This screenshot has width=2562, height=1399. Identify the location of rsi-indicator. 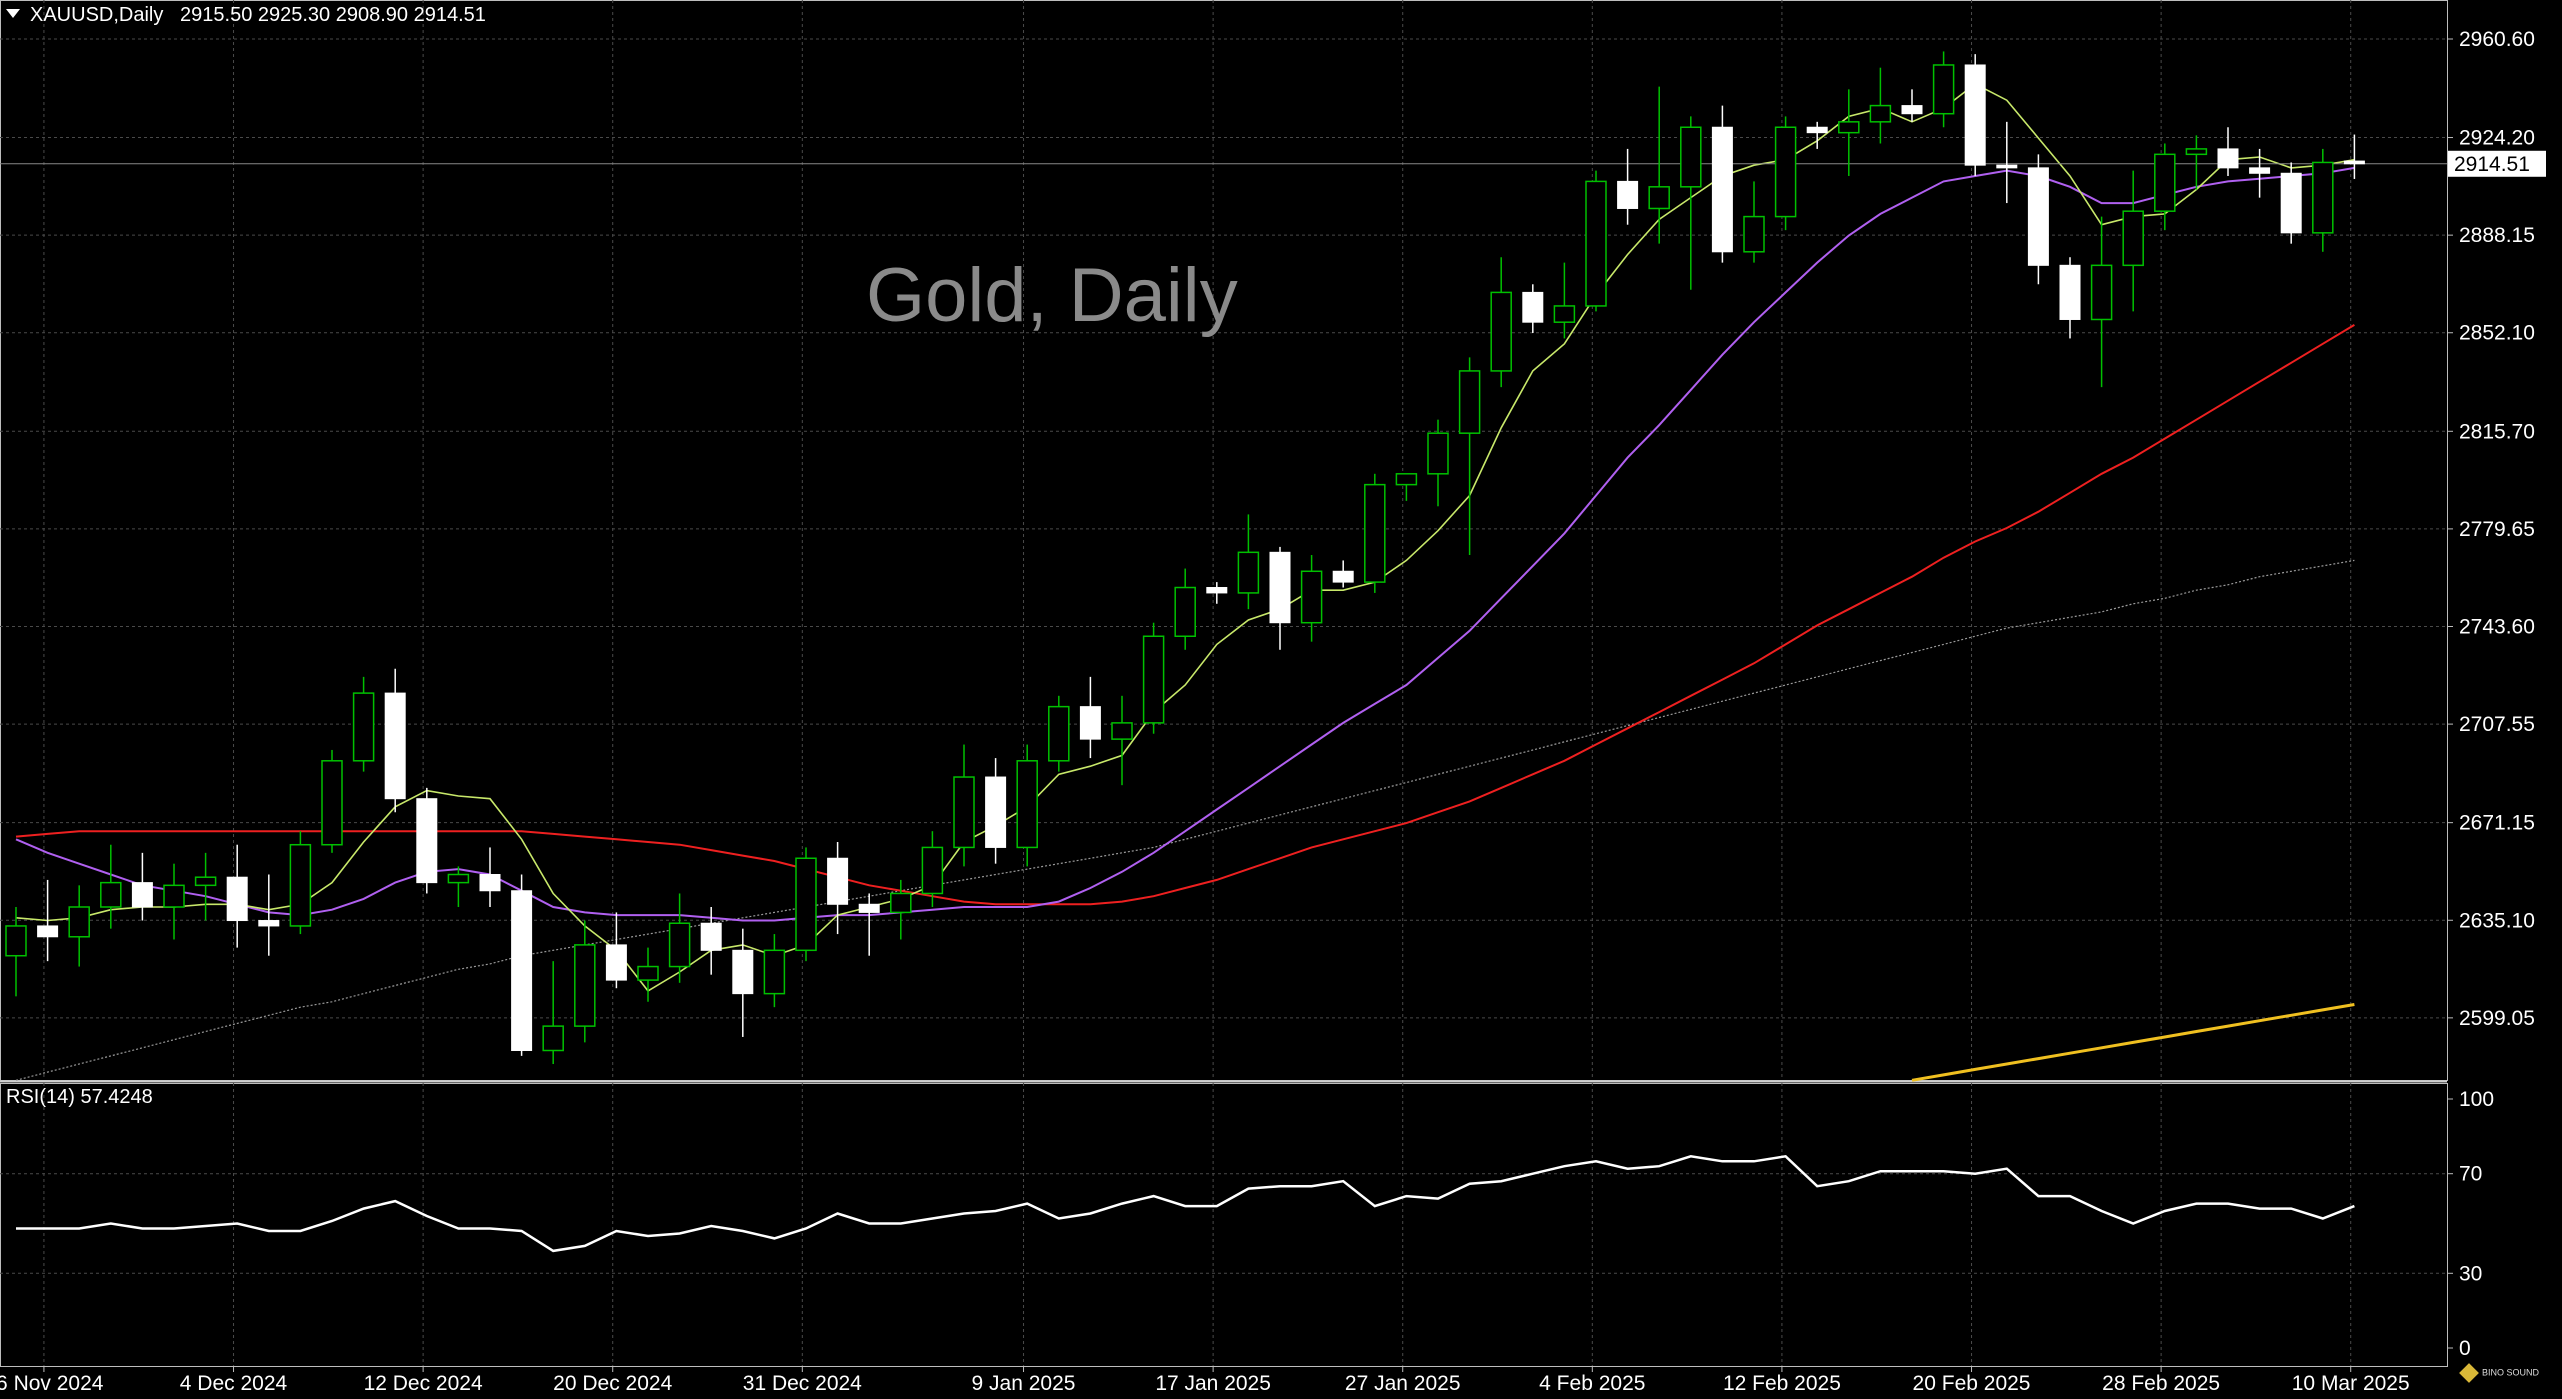
(1185, 1203).